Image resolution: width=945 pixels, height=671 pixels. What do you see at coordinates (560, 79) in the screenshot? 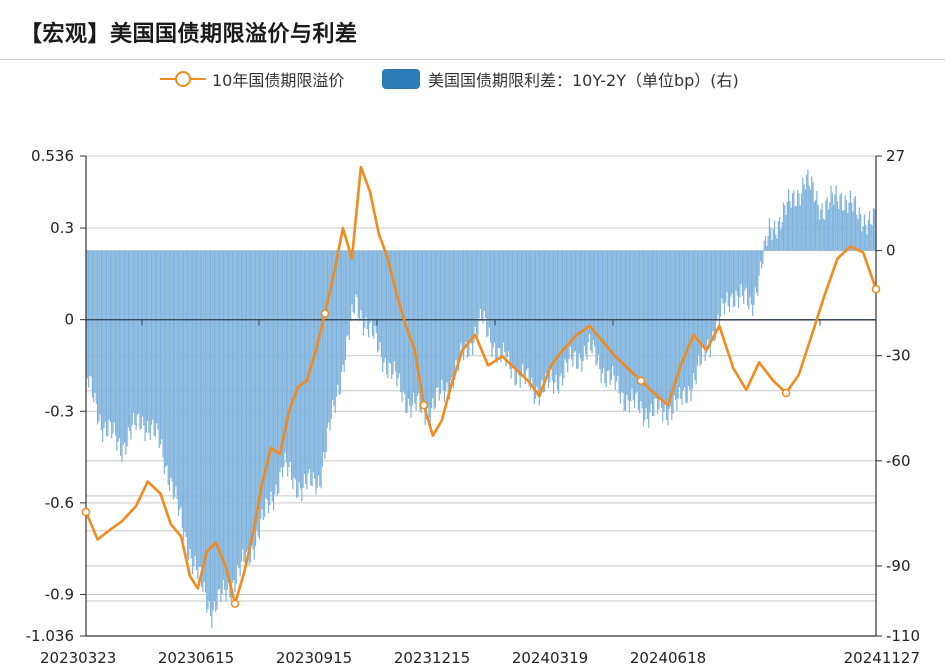
I see `legend-item-bar: 美国国债期限利差：10Y-2Y（单位bp）(右)` at bounding box center [560, 79].